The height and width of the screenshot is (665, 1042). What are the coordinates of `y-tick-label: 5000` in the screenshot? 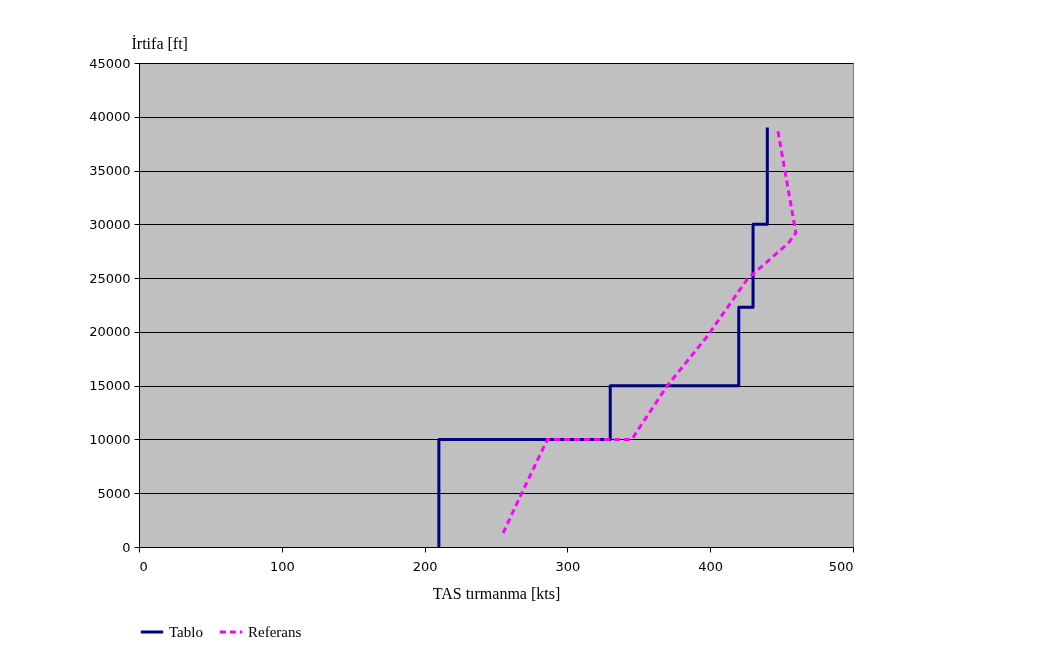 It's located at (114, 493).